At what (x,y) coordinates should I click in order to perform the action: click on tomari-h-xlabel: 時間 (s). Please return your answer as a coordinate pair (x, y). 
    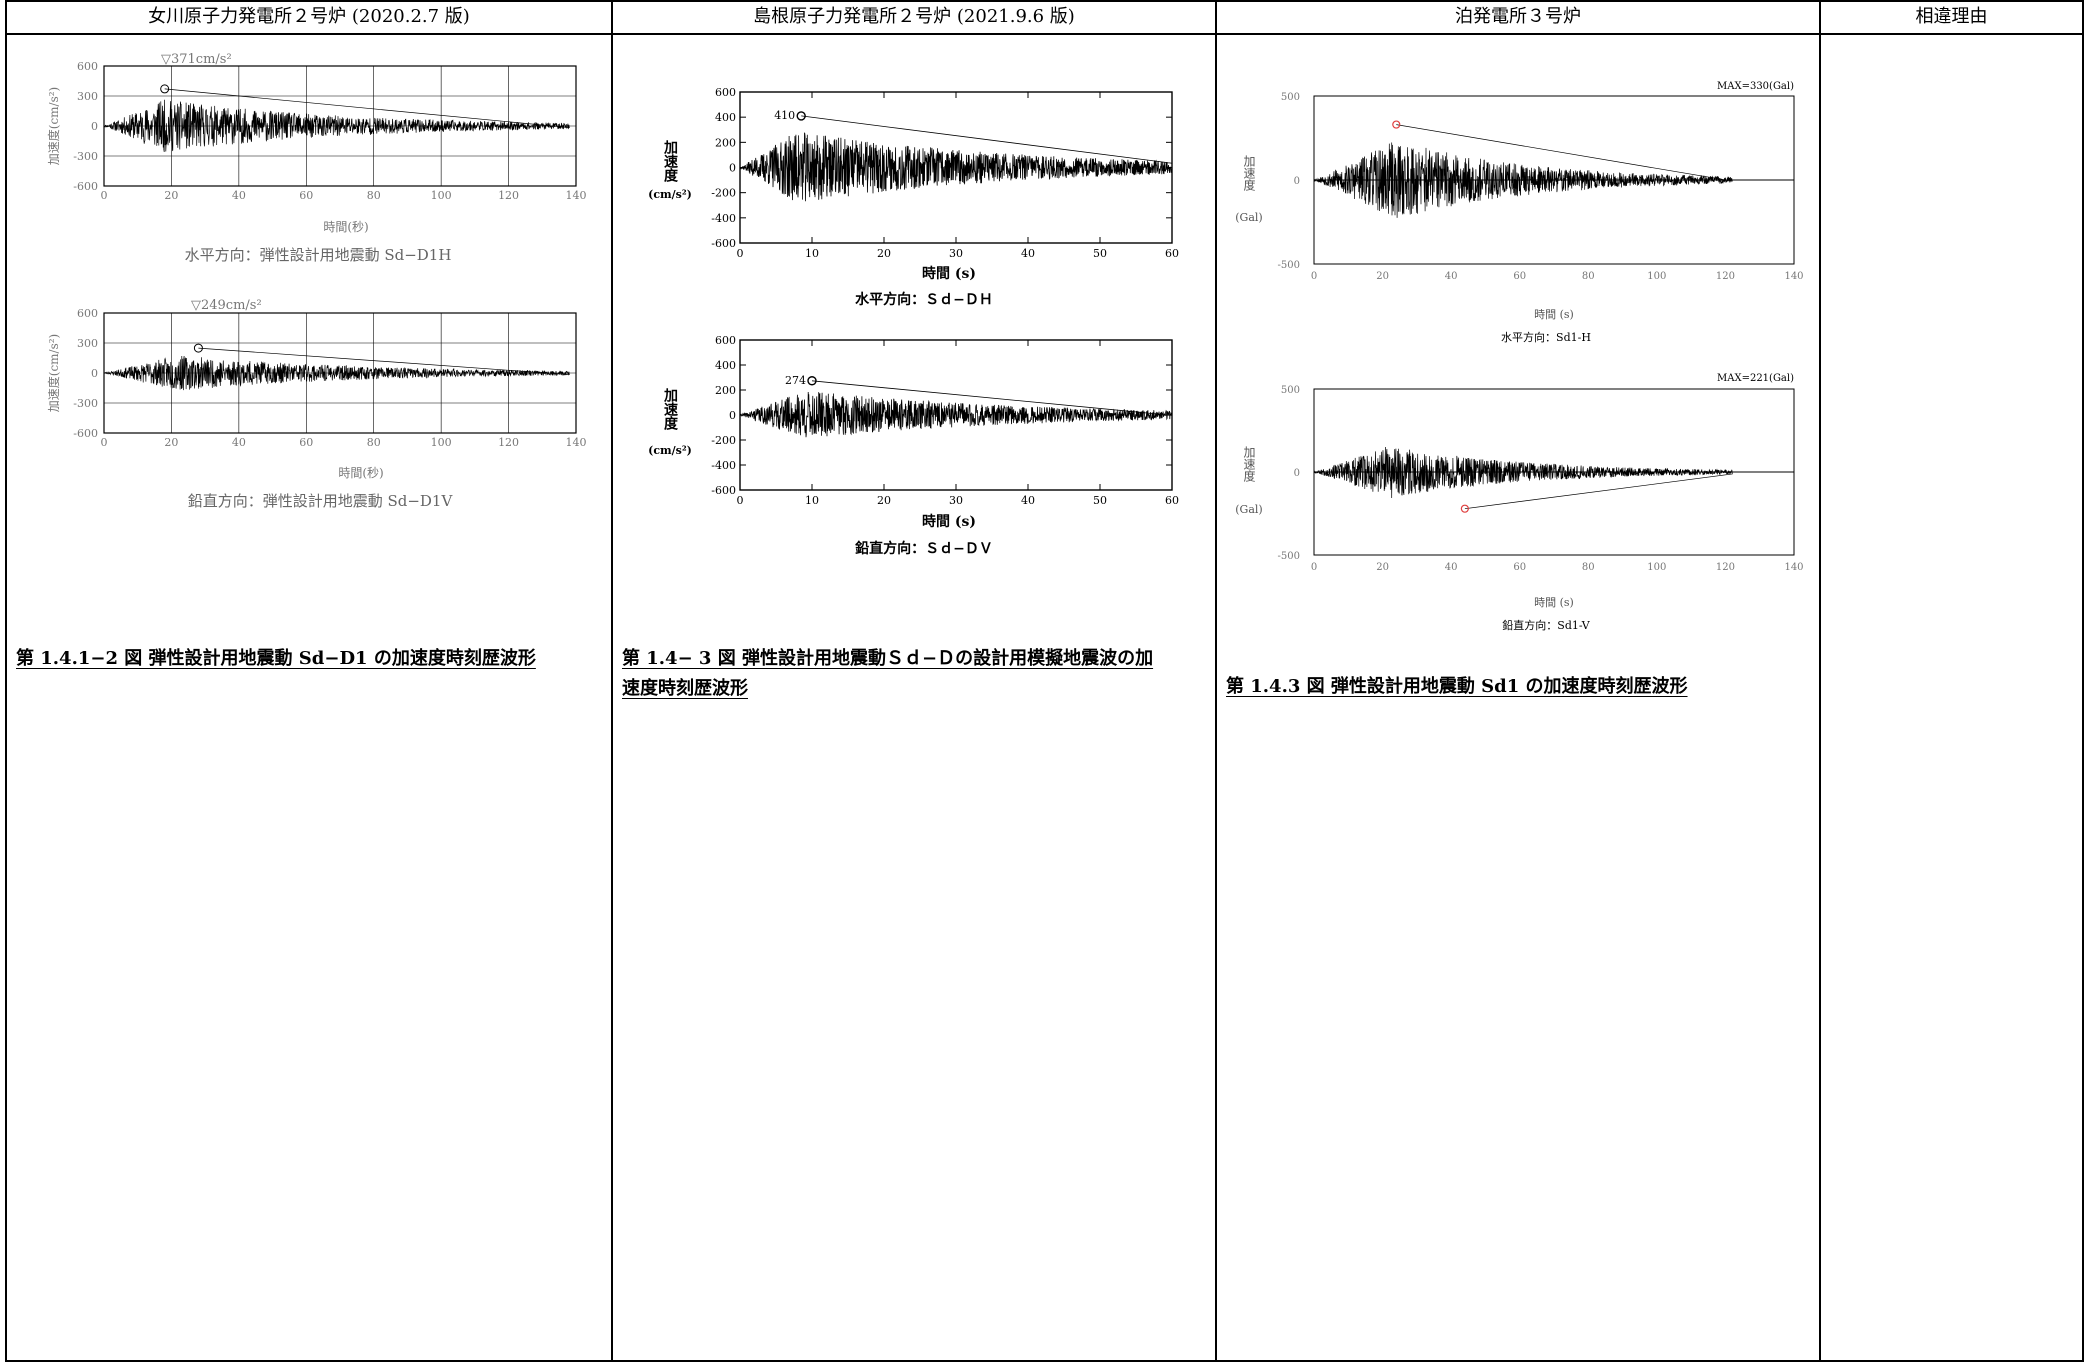
    Looking at the image, I should click on (1554, 314).